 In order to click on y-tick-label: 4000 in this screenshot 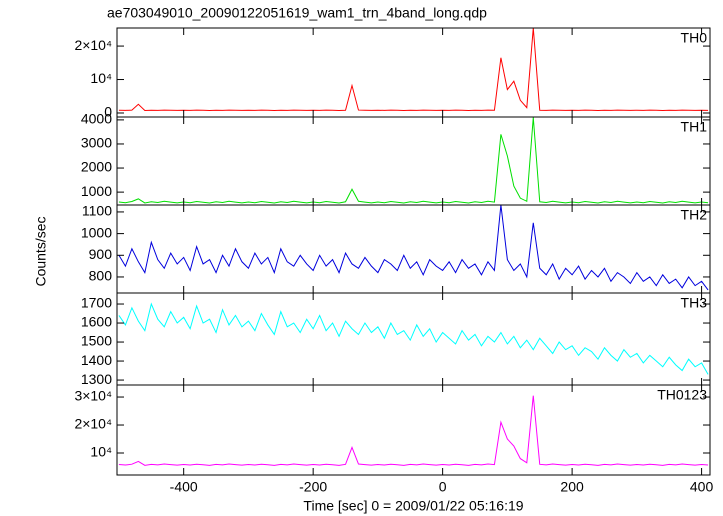, I will do `click(96, 119)`.